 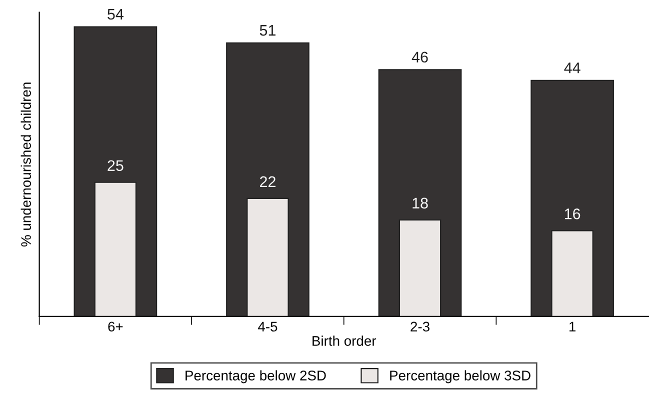 What do you see at coordinates (116, 166) in the screenshot?
I see `data-label: 25` at bounding box center [116, 166].